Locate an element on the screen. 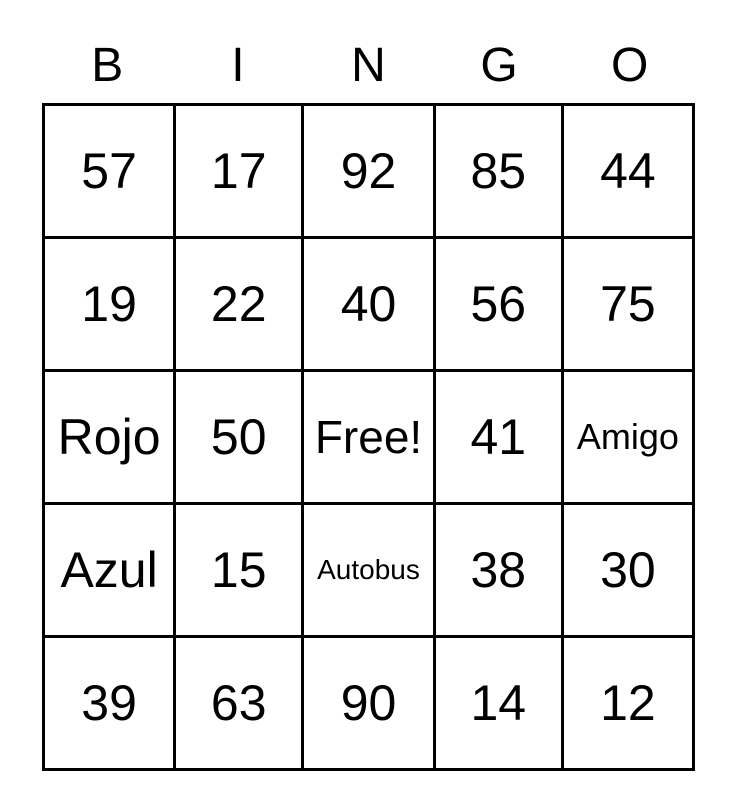 This screenshot has width=737, height=800. header-letter-b: B is located at coordinates (107, 65).